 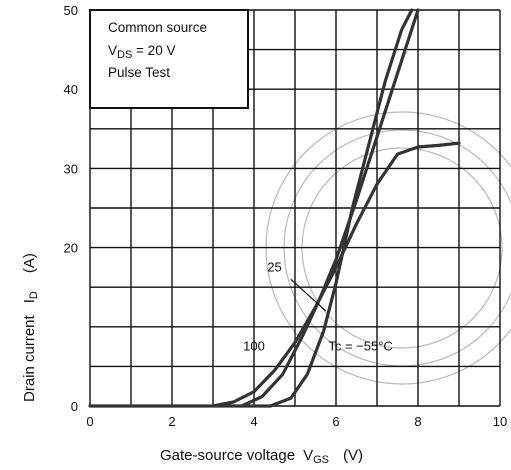 What do you see at coordinates (89, 421) in the screenshot?
I see `x-tick-label: 0` at bounding box center [89, 421].